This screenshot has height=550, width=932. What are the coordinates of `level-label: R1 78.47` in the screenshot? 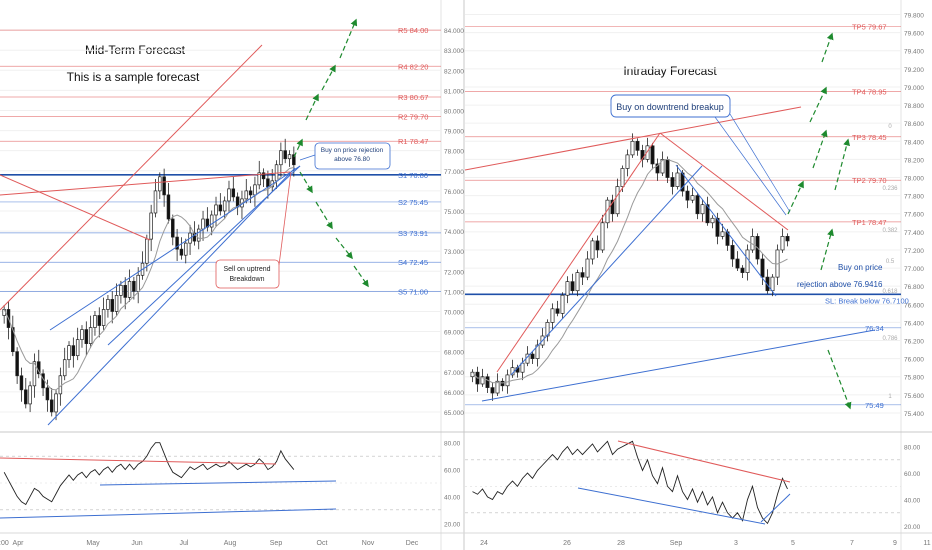 It's located at (413, 141).